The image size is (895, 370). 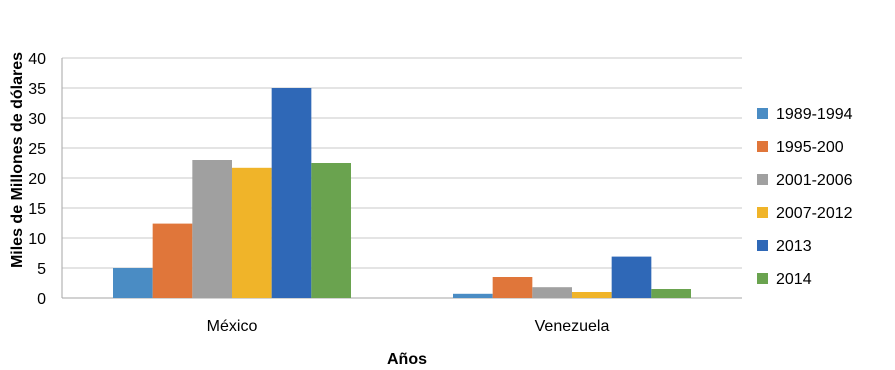 What do you see at coordinates (212, 229) in the screenshot?
I see `bar-2001-2006-México` at bounding box center [212, 229].